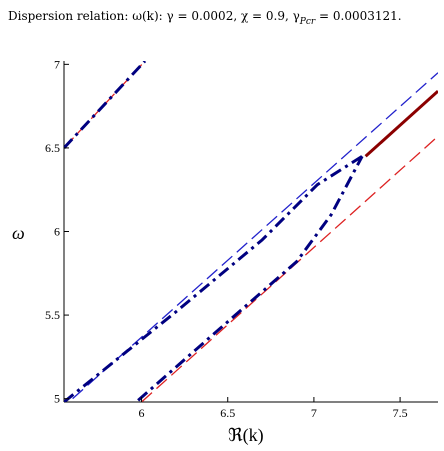  I want to click on series-line-dashdot, so click(105, 105).